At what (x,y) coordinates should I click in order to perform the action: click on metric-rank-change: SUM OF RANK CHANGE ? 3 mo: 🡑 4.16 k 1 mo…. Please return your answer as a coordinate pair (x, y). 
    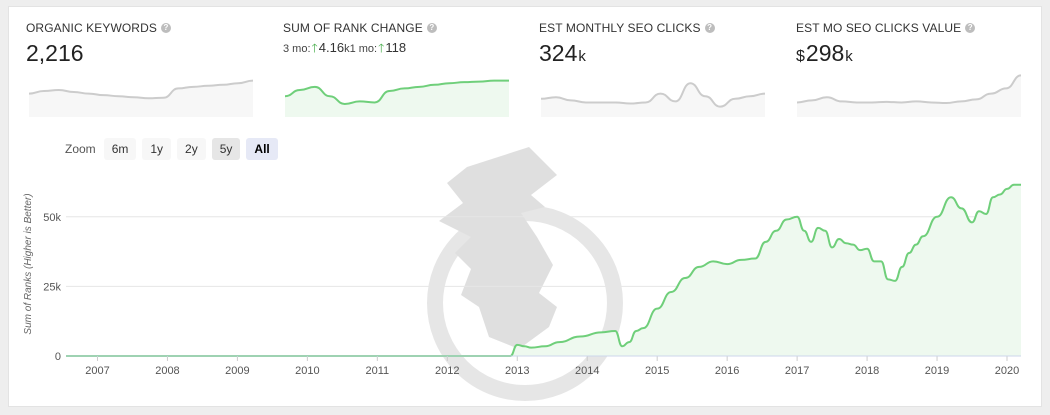
    Looking at the image, I should click on (398, 39).